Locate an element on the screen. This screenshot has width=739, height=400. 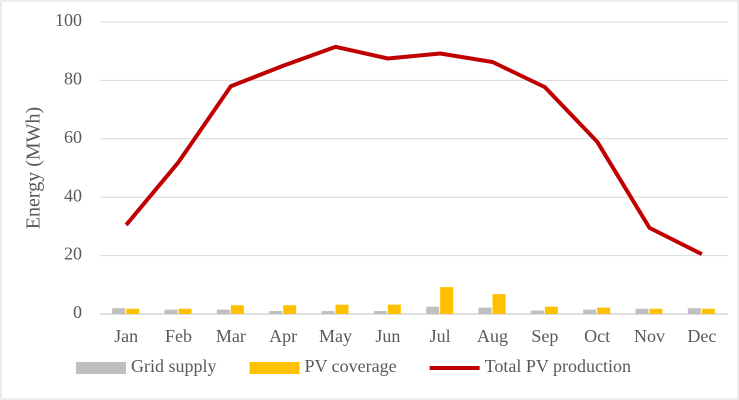
legend-label: Grid supply is located at coordinates (174, 366).